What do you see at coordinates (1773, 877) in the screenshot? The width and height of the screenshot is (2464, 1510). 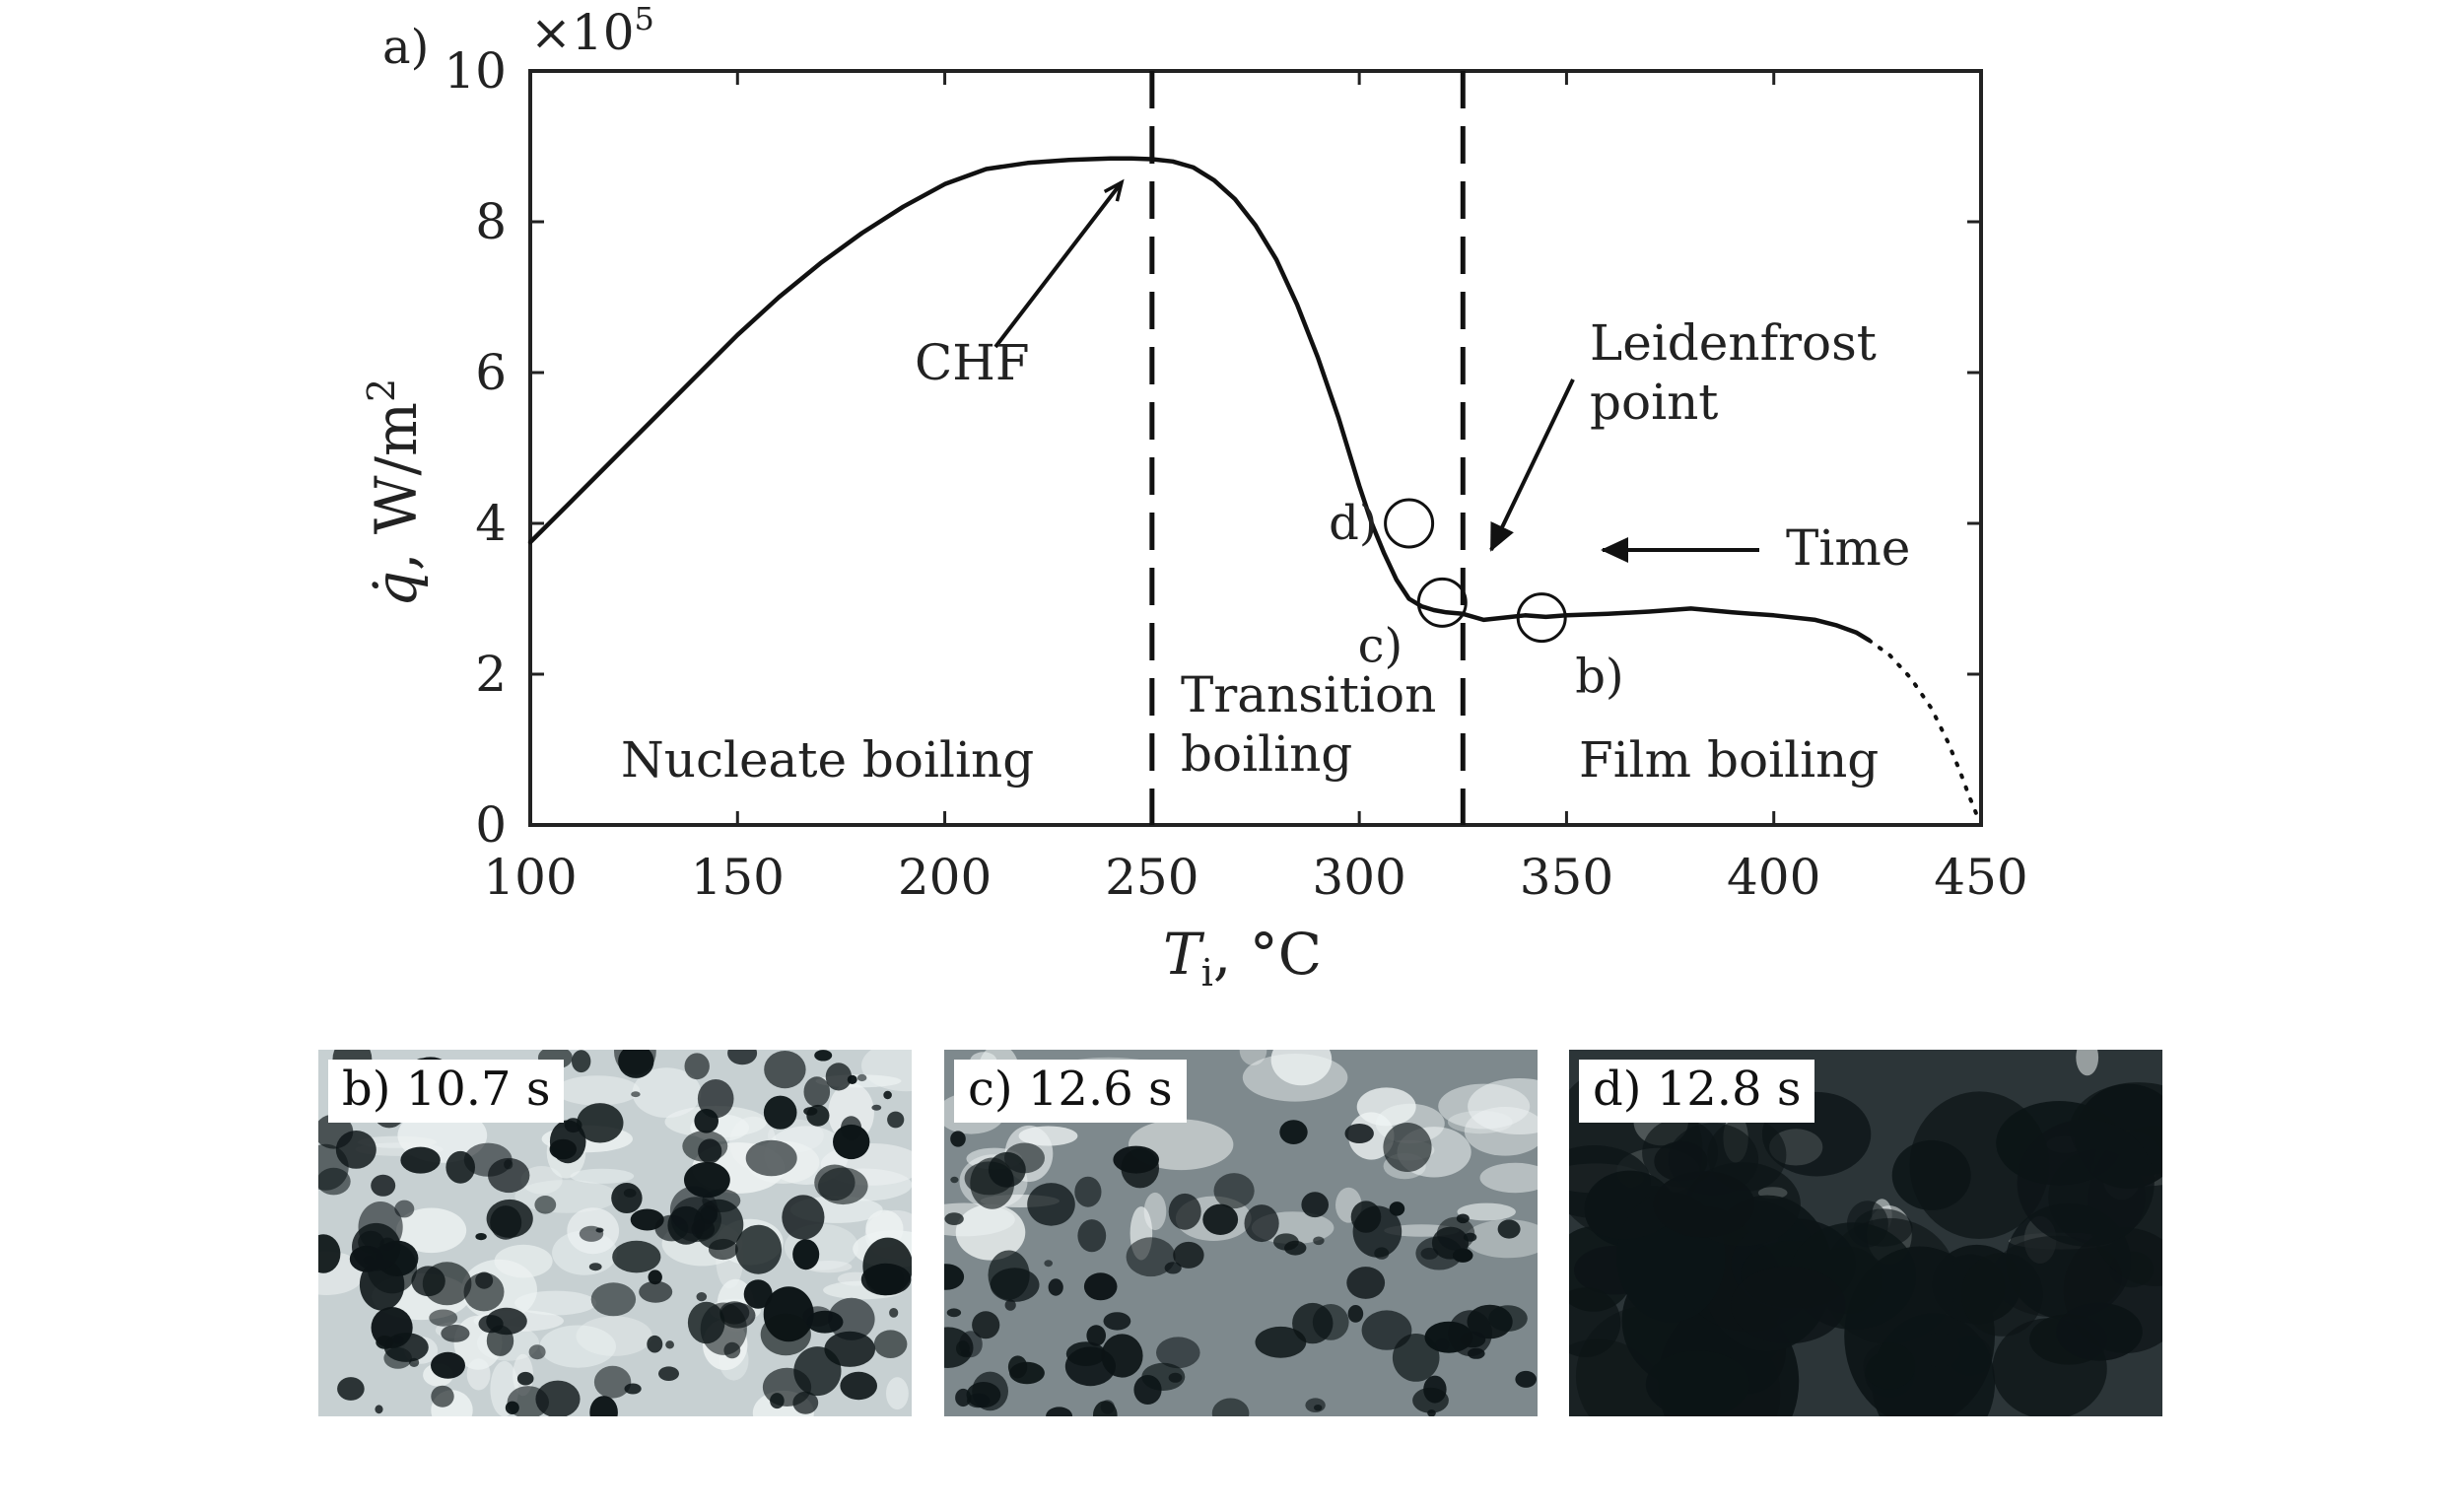 I see `x-tick-label: 400` at bounding box center [1773, 877].